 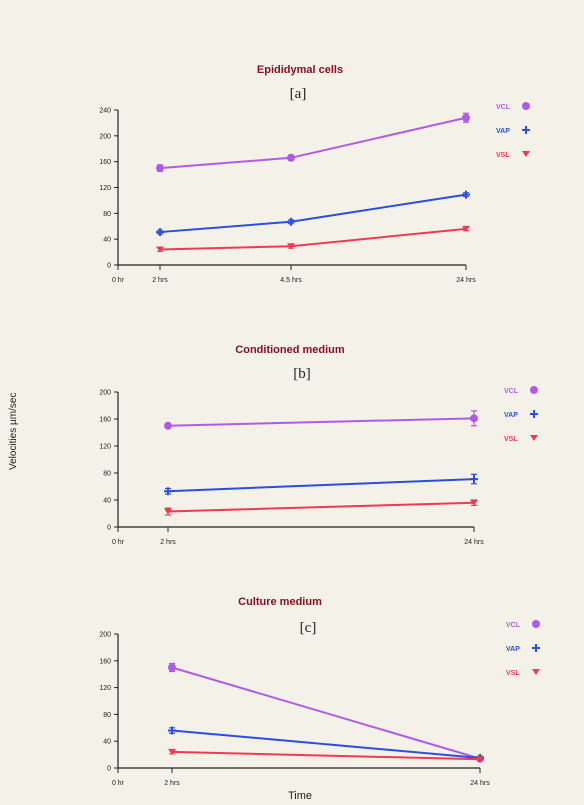 What do you see at coordinates (105, 393) in the screenshot?
I see `panel-1-y-tick-label: 200` at bounding box center [105, 393].